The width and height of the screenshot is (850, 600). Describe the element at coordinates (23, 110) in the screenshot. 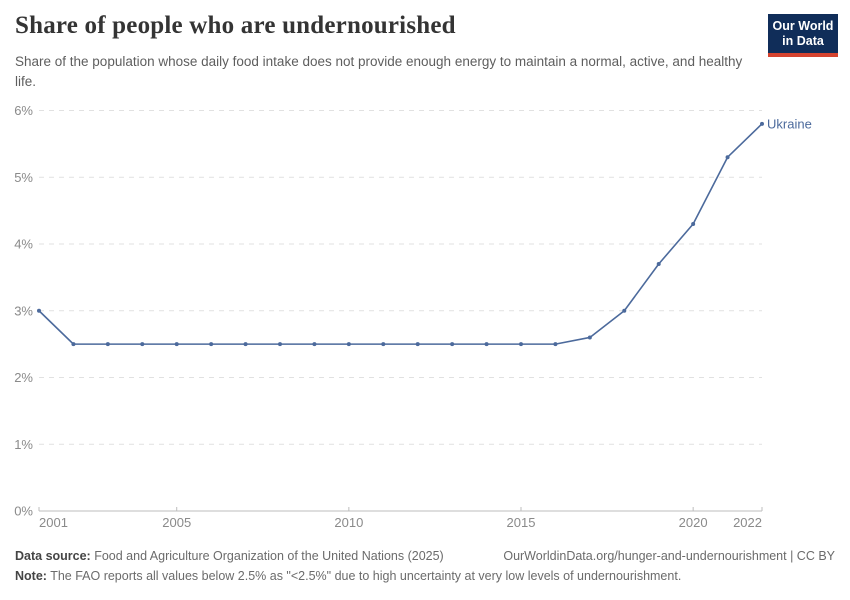

I see `y-axis-tick-label: 6%` at that location.